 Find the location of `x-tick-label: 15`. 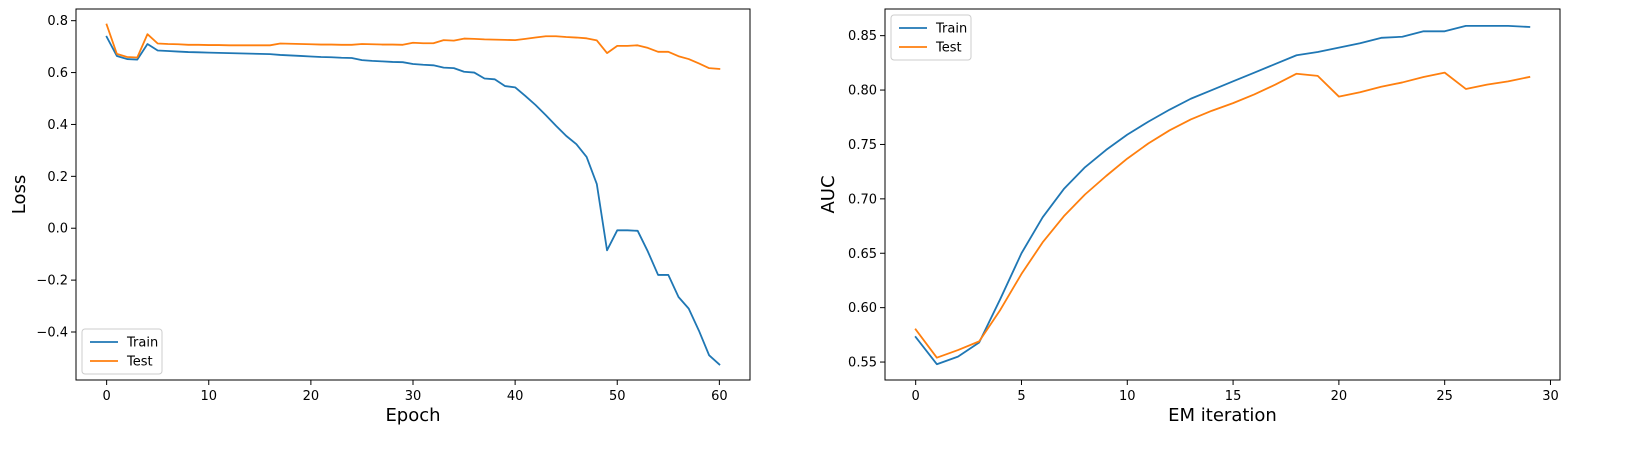

x-tick-label: 15 is located at coordinates (1233, 396).